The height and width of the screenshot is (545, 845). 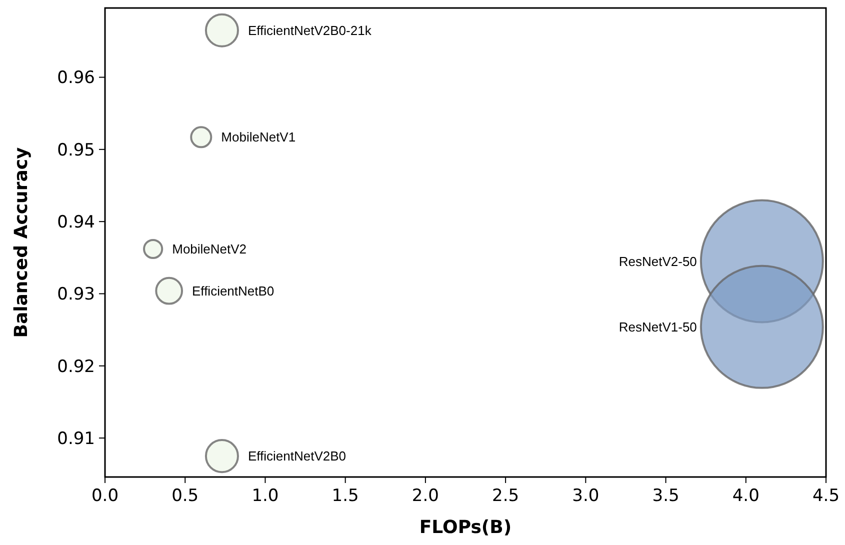 What do you see at coordinates (185, 496) in the screenshot?
I see `x-tick-label: 0.5` at bounding box center [185, 496].